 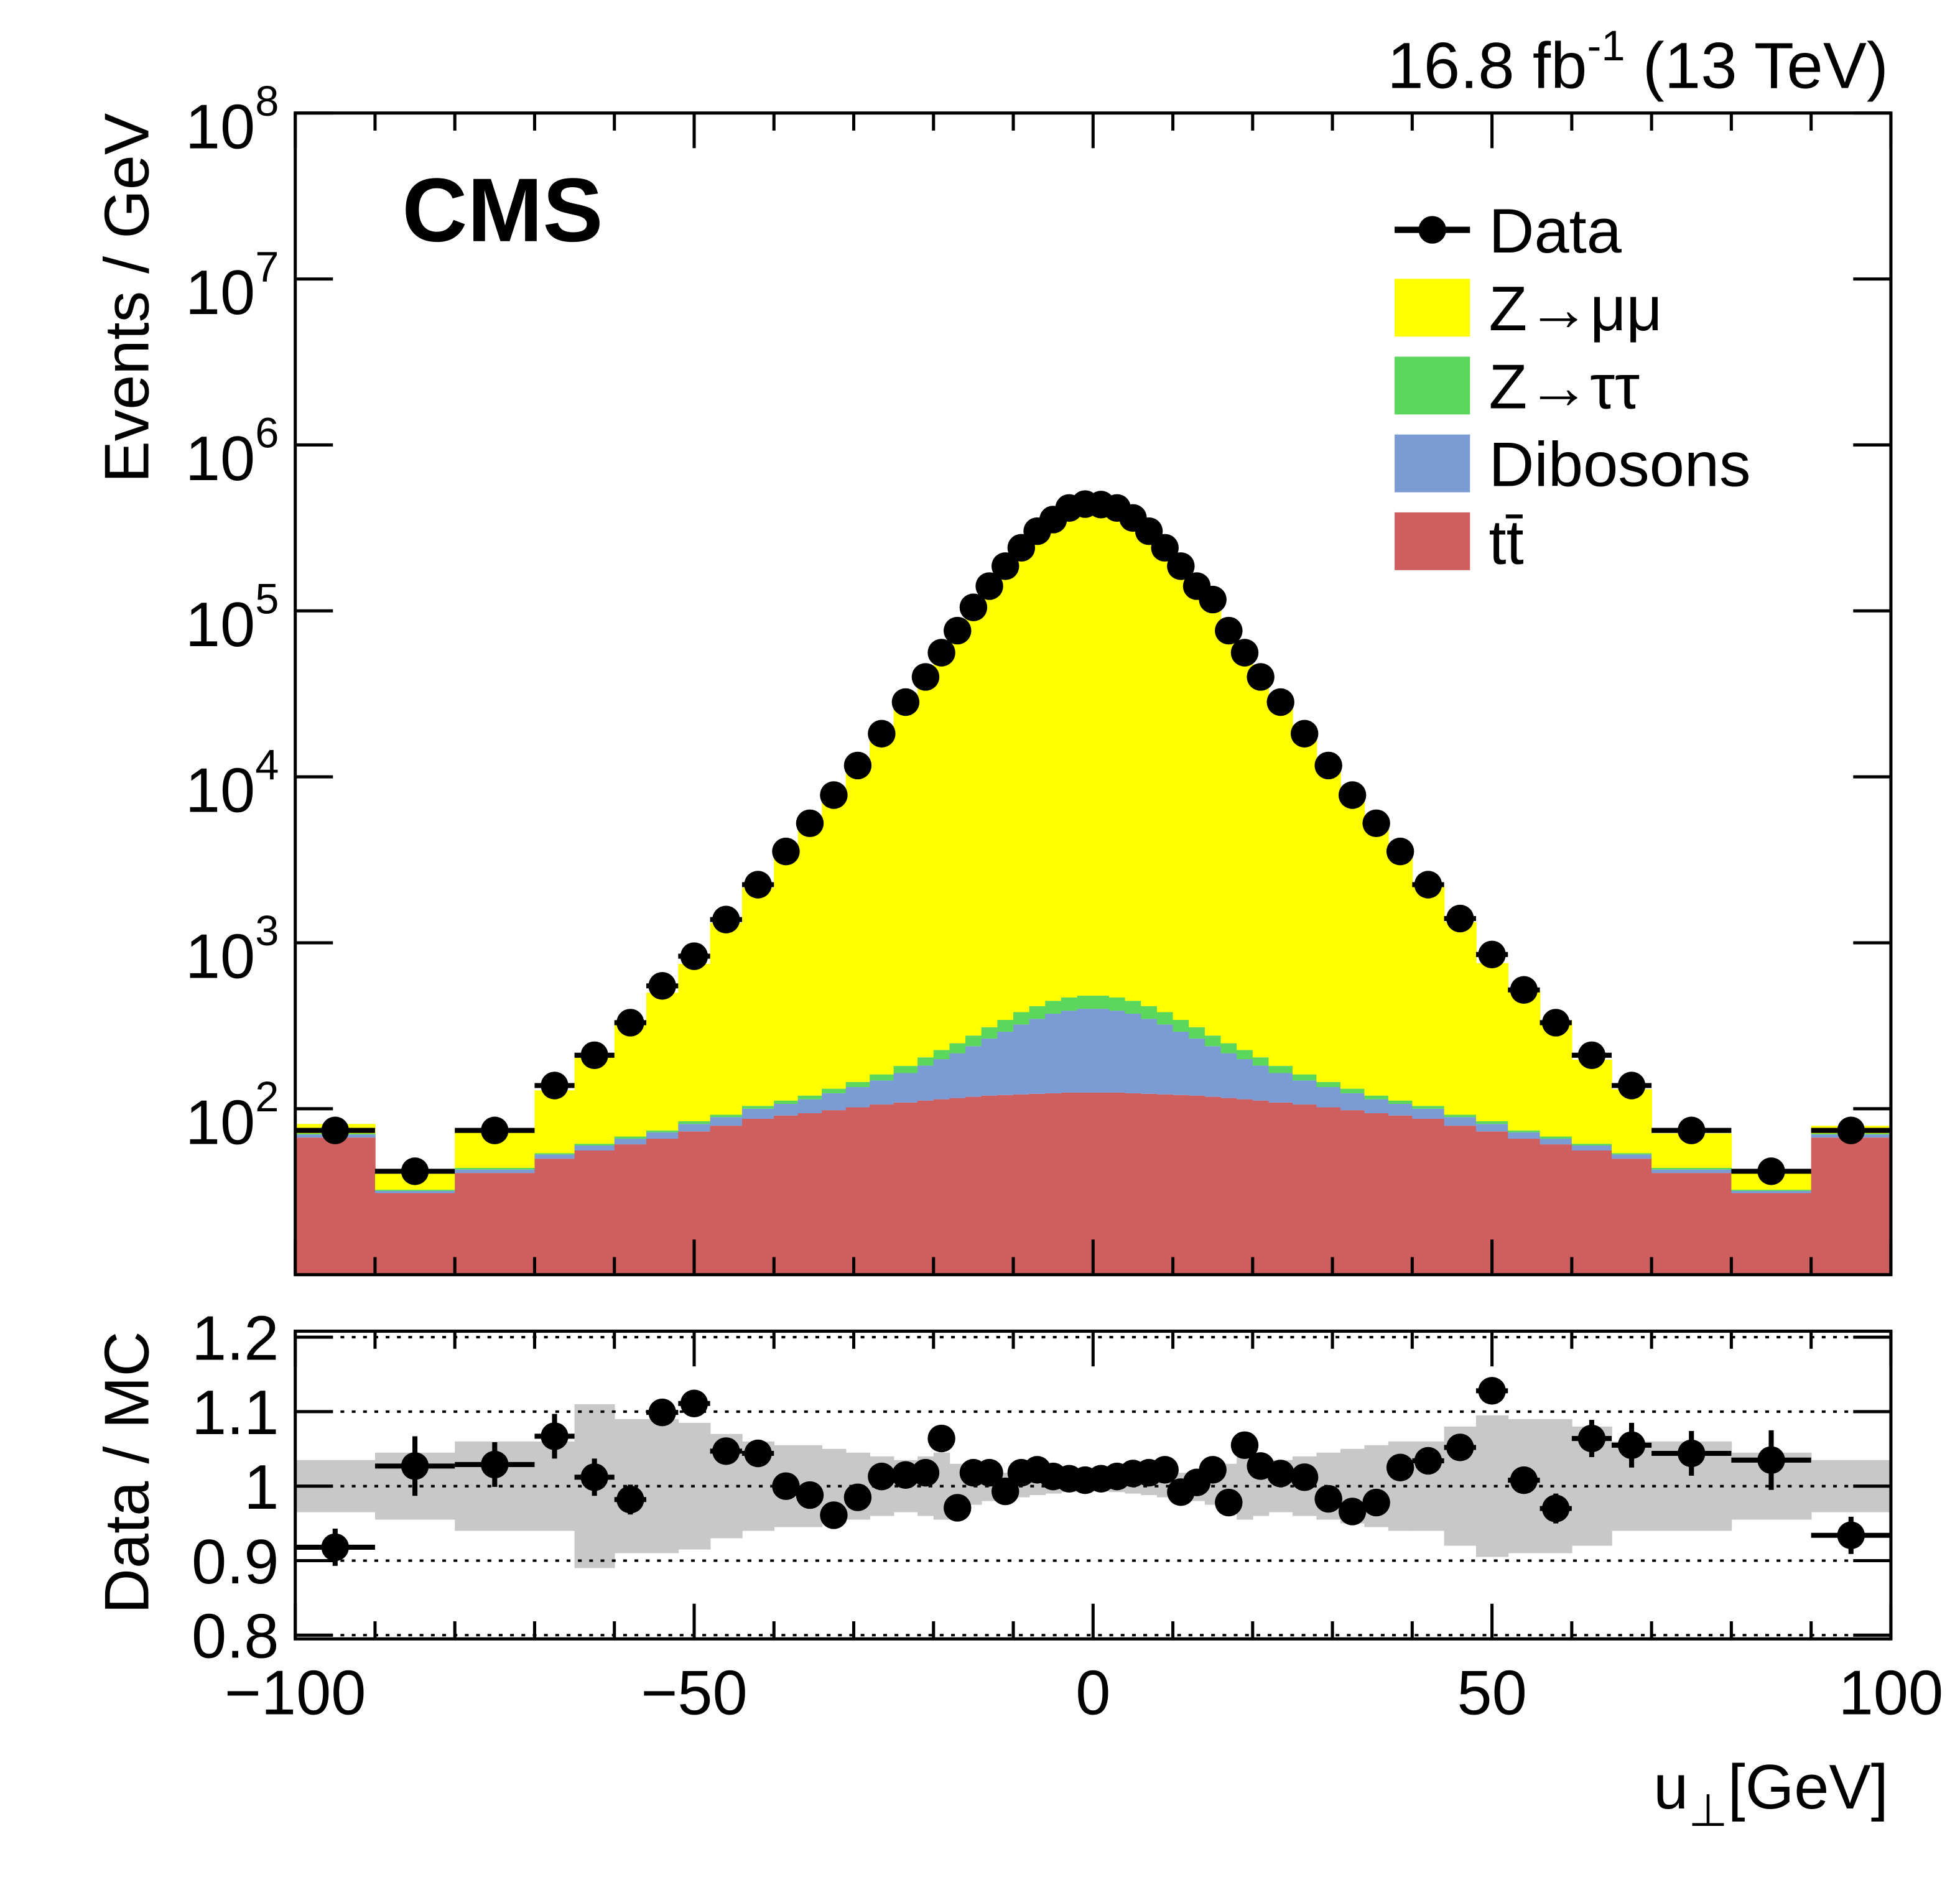 I want to click on y-tick-exponent: 5, so click(x=267, y=599).